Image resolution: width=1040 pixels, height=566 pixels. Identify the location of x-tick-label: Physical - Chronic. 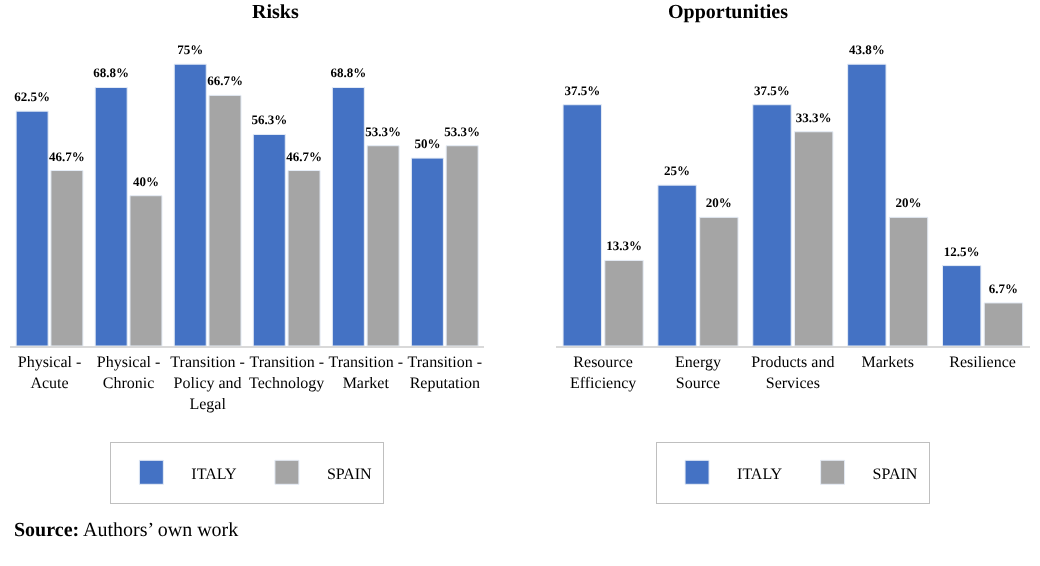
(129, 372).